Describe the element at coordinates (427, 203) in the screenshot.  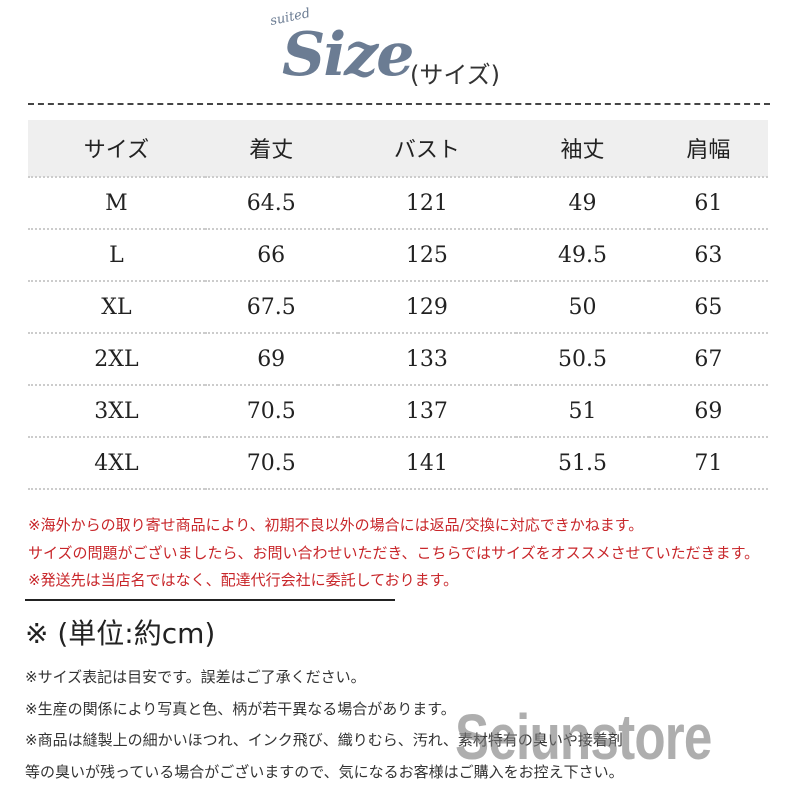
I see `table-cell: 121` at that location.